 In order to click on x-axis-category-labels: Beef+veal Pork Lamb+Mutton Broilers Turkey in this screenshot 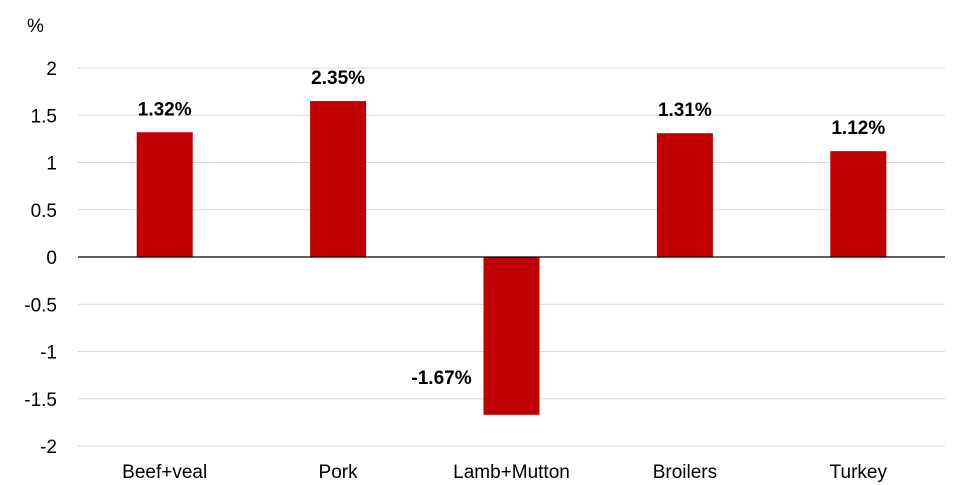, I will do `click(504, 472)`.